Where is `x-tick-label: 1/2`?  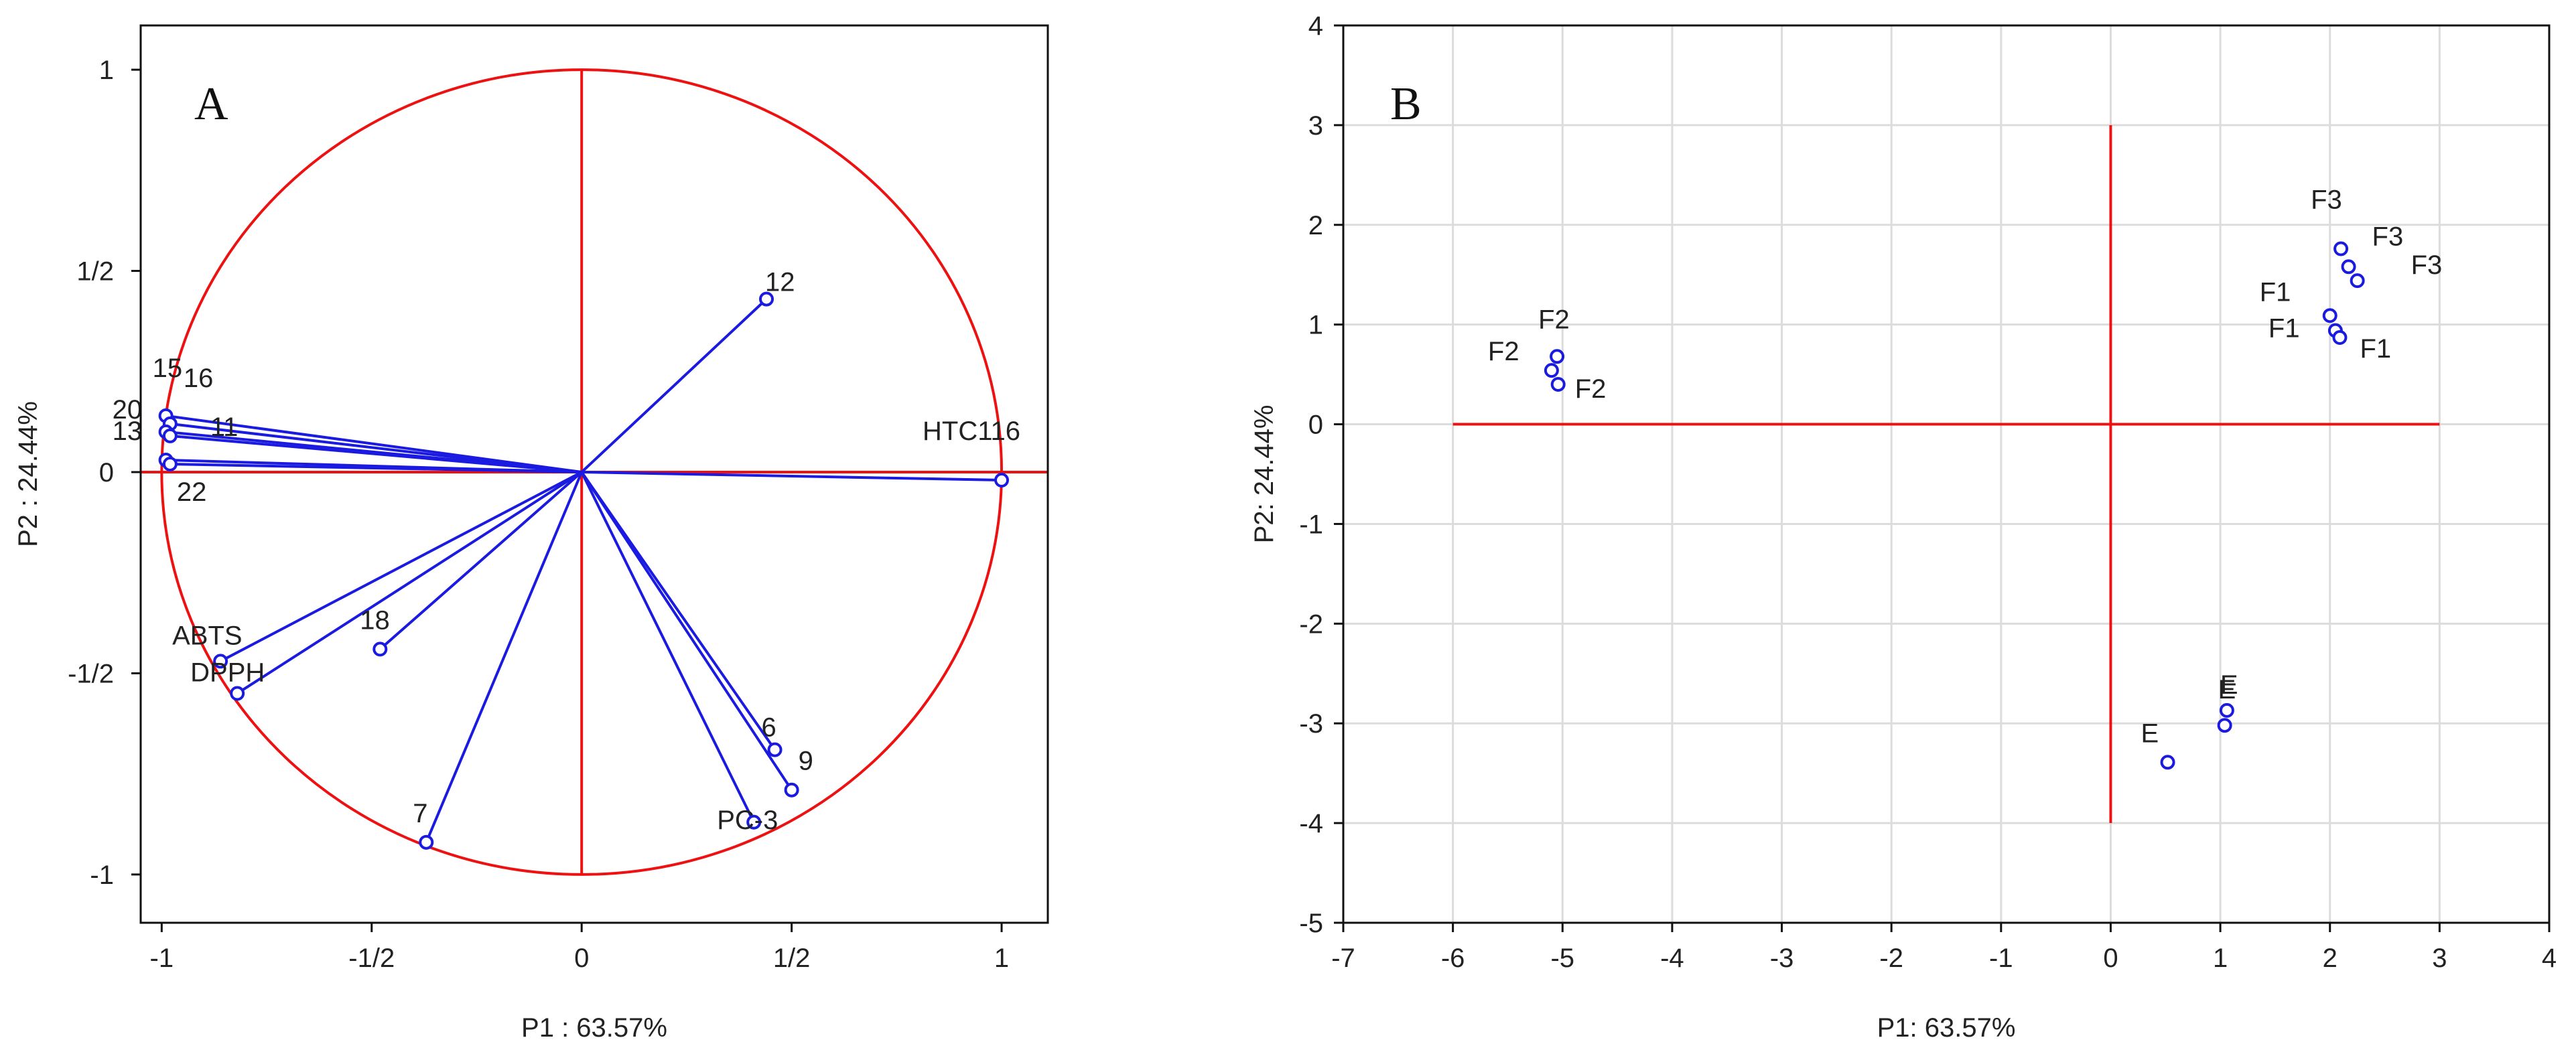 x-tick-label: 1/2 is located at coordinates (792, 958).